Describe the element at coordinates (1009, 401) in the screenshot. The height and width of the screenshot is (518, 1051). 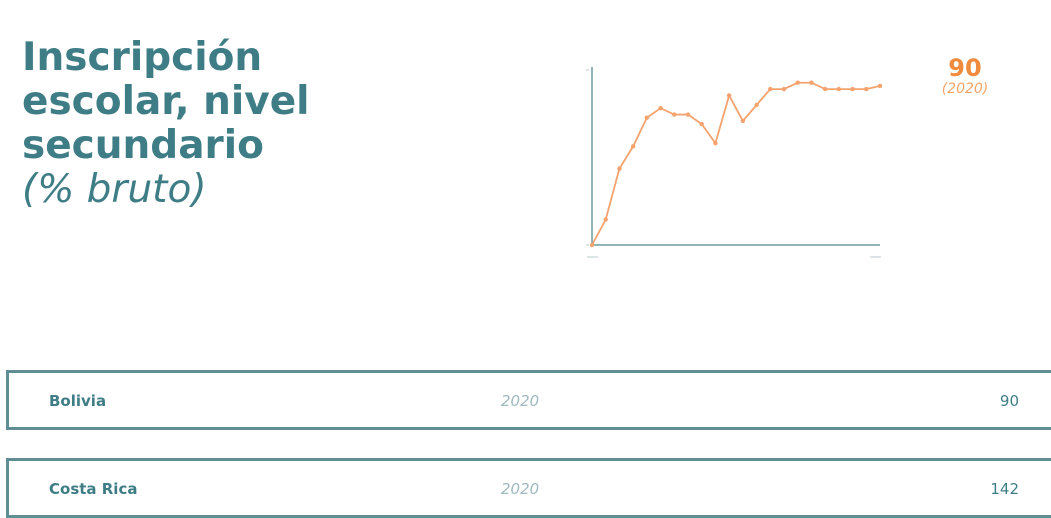
I see `row-value: 90` at that location.